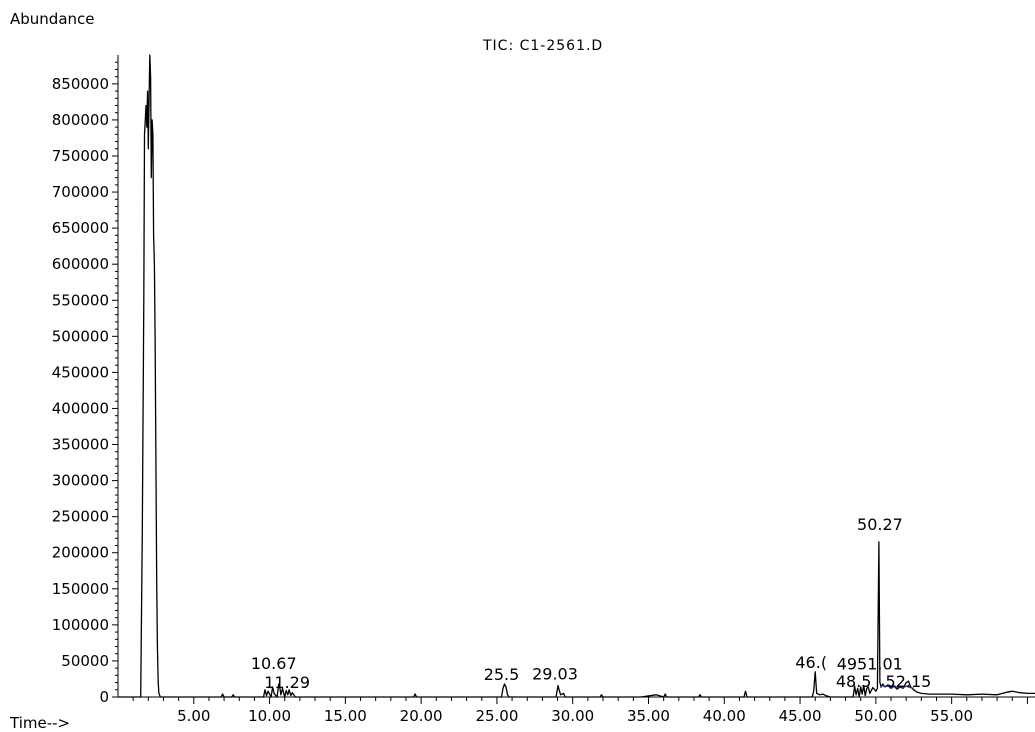  Describe the element at coordinates (875, 716) in the screenshot. I see `x-tick-label: 50.00` at that location.